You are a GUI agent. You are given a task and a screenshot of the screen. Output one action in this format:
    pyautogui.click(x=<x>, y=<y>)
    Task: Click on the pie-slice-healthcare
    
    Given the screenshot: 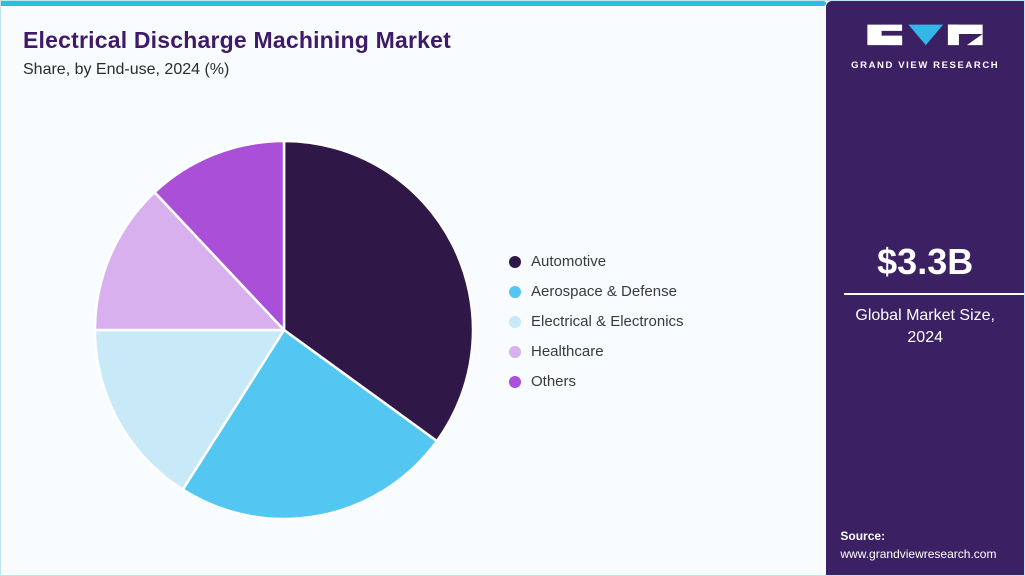 What is the action you would take?
    pyautogui.click(x=189, y=261)
    